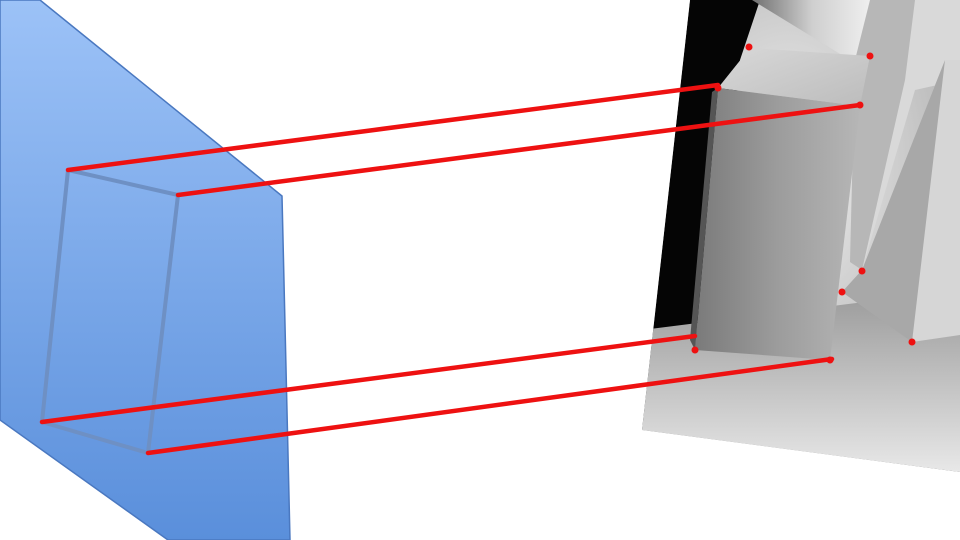  I want to click on projected-edge-left, so click(55, 296).